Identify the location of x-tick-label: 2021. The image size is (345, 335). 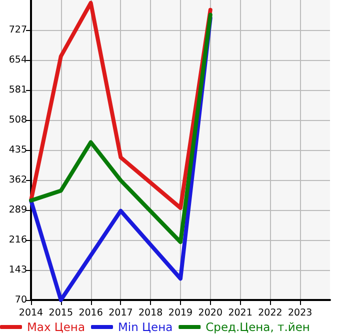
(240, 313).